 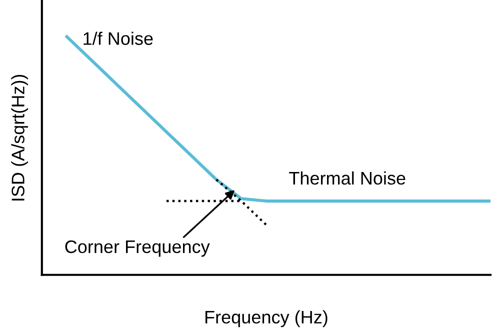 What do you see at coordinates (267, 319) in the screenshot?
I see `x-axis-title: Frequency (Hz)` at bounding box center [267, 319].